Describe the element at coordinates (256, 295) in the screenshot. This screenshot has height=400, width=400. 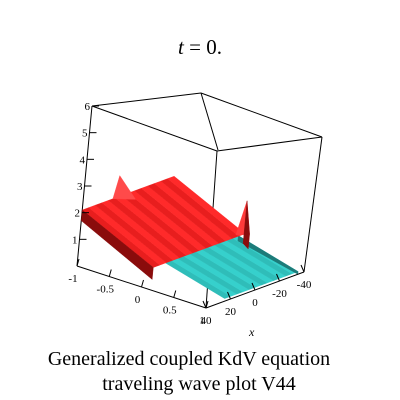
I see `x-axis: 40 20 0 -20 -40` at that location.